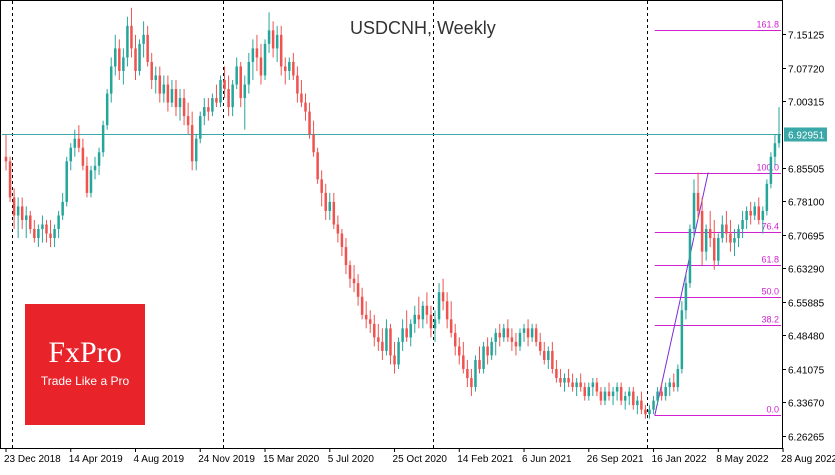 The image size is (835, 475). I want to click on logo-tagline: Trade Like a Pro, so click(85, 381).